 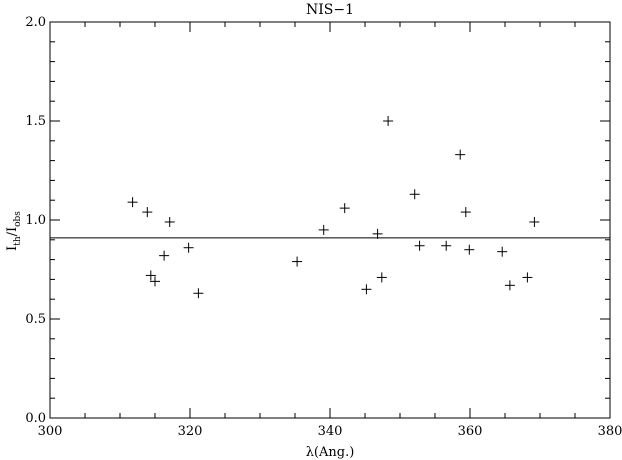 I want to click on x-tick-label: 340, so click(x=330, y=431).